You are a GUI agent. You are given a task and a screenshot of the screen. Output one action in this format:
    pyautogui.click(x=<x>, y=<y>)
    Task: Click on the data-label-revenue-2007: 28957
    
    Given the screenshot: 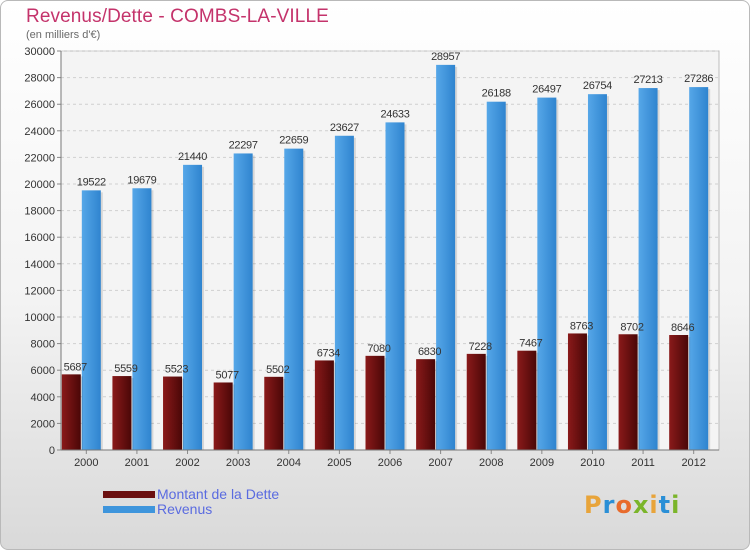 What is the action you would take?
    pyautogui.click(x=445, y=57)
    